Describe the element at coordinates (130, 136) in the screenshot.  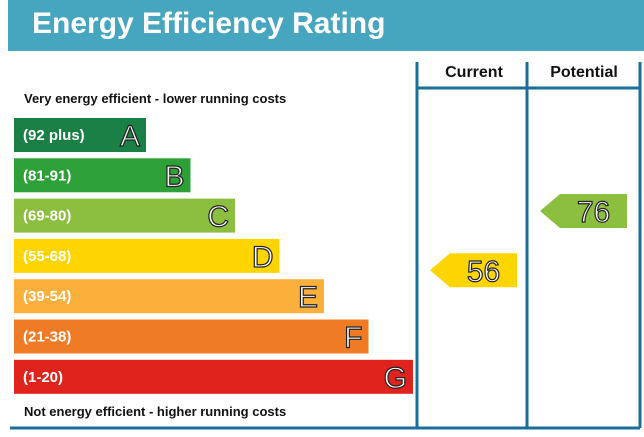
I see `band-letter-a: A` at that location.